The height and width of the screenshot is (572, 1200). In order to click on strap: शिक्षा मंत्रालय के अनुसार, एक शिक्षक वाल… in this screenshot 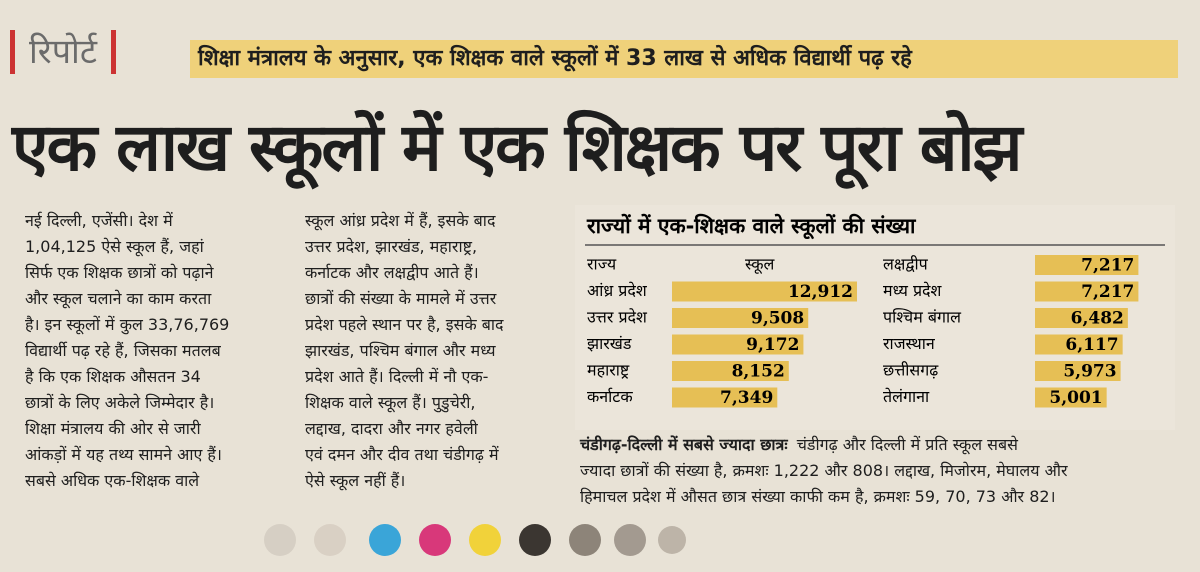, I will do `click(684, 59)`.